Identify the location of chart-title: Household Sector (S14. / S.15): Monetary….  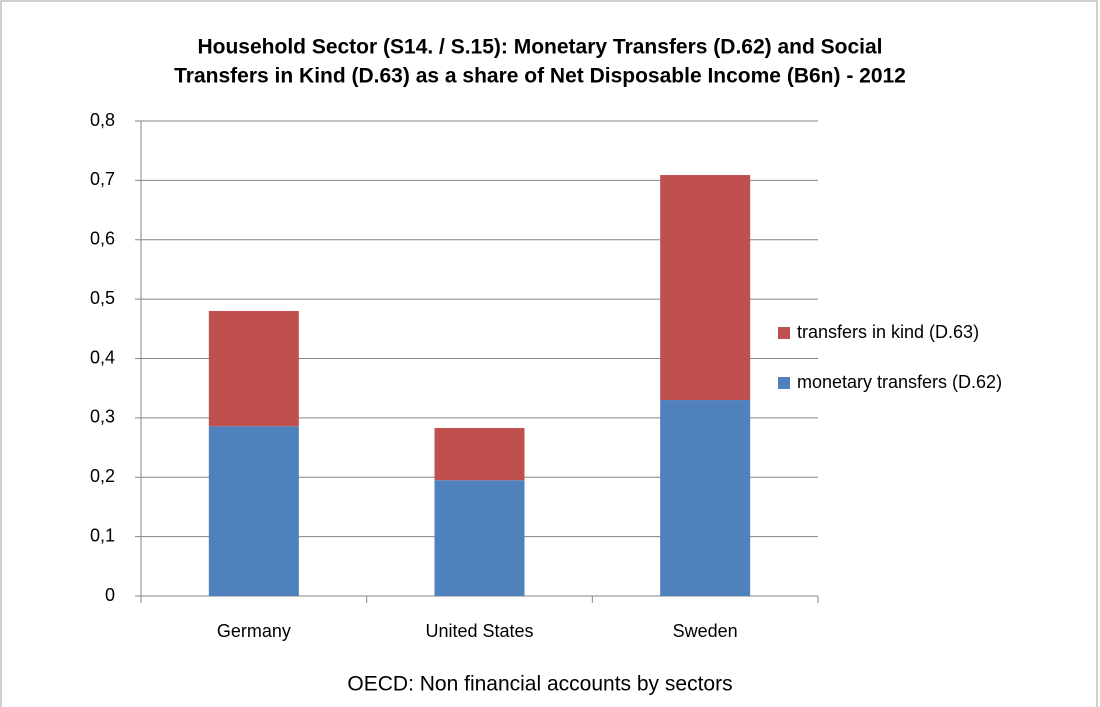
(539, 47).